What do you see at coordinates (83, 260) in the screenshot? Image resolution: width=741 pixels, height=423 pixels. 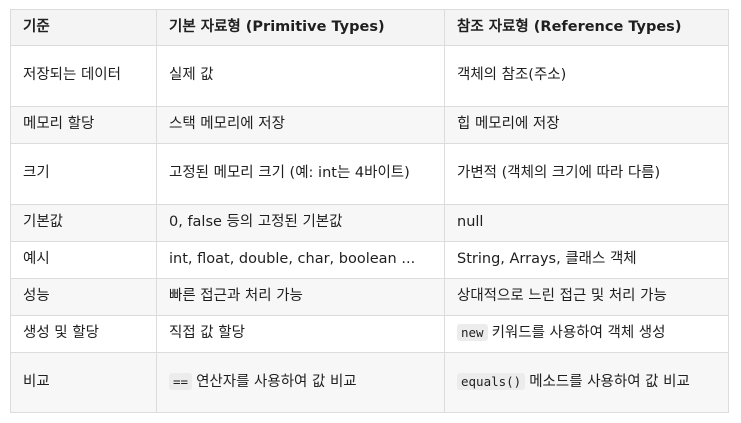 I see `criterion-cell: 예시` at bounding box center [83, 260].